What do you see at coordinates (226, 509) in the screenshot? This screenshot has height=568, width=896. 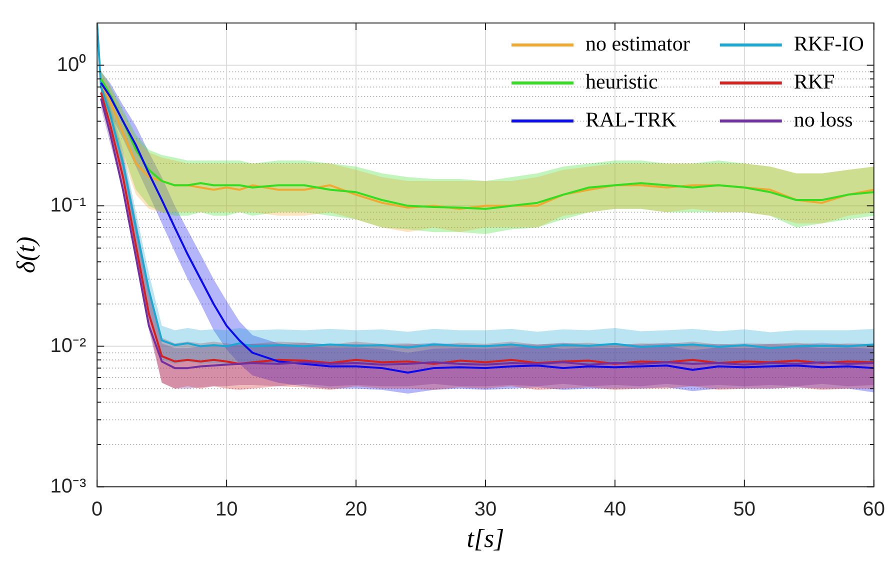 I see `x-tick-label: 10` at bounding box center [226, 509].